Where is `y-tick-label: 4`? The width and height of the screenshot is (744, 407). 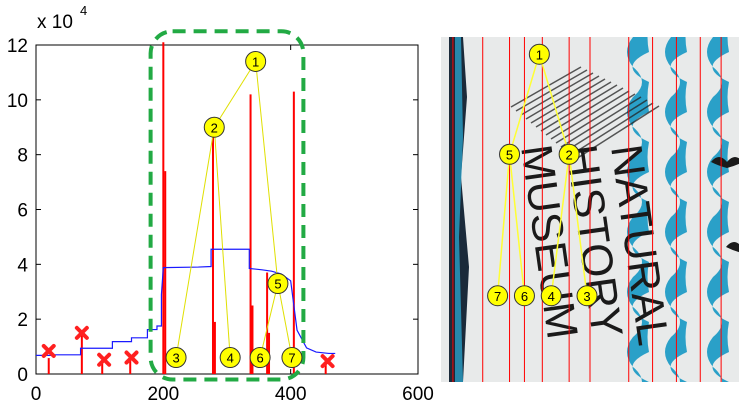 y-tick-label: 4 is located at coordinates (22, 265).